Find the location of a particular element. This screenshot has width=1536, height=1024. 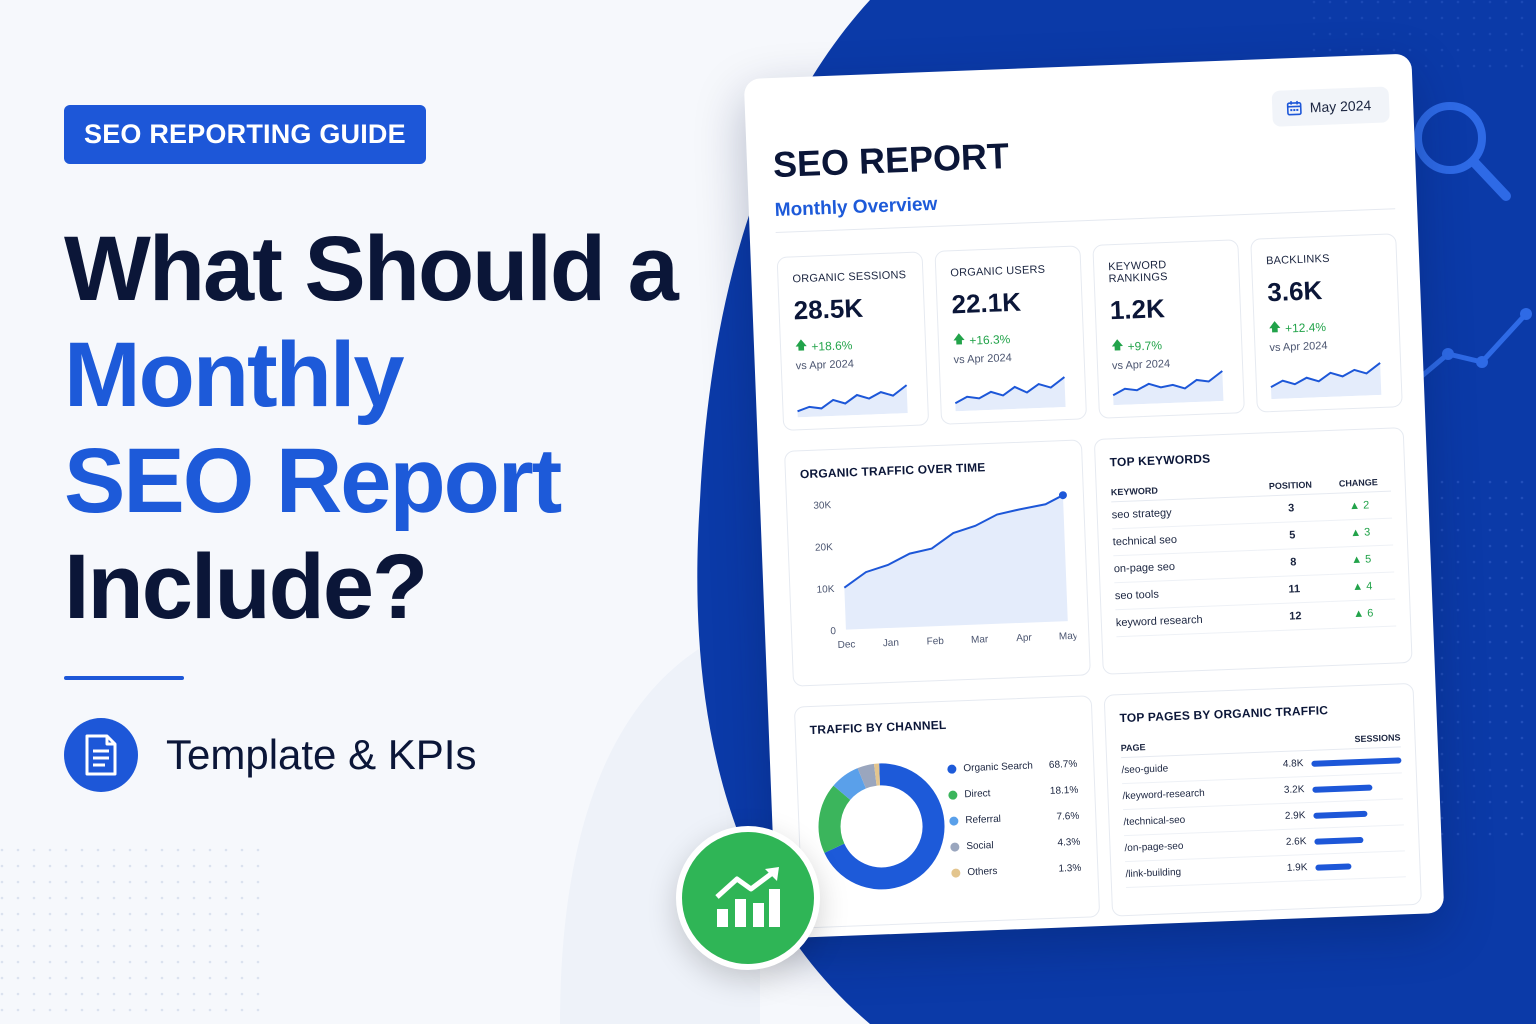

kpi-card-keyword-rankings: KEYWORD RANKINGS 1.2K 🡅 +9.7% vs Apr 2024 is located at coordinates (1168, 329).